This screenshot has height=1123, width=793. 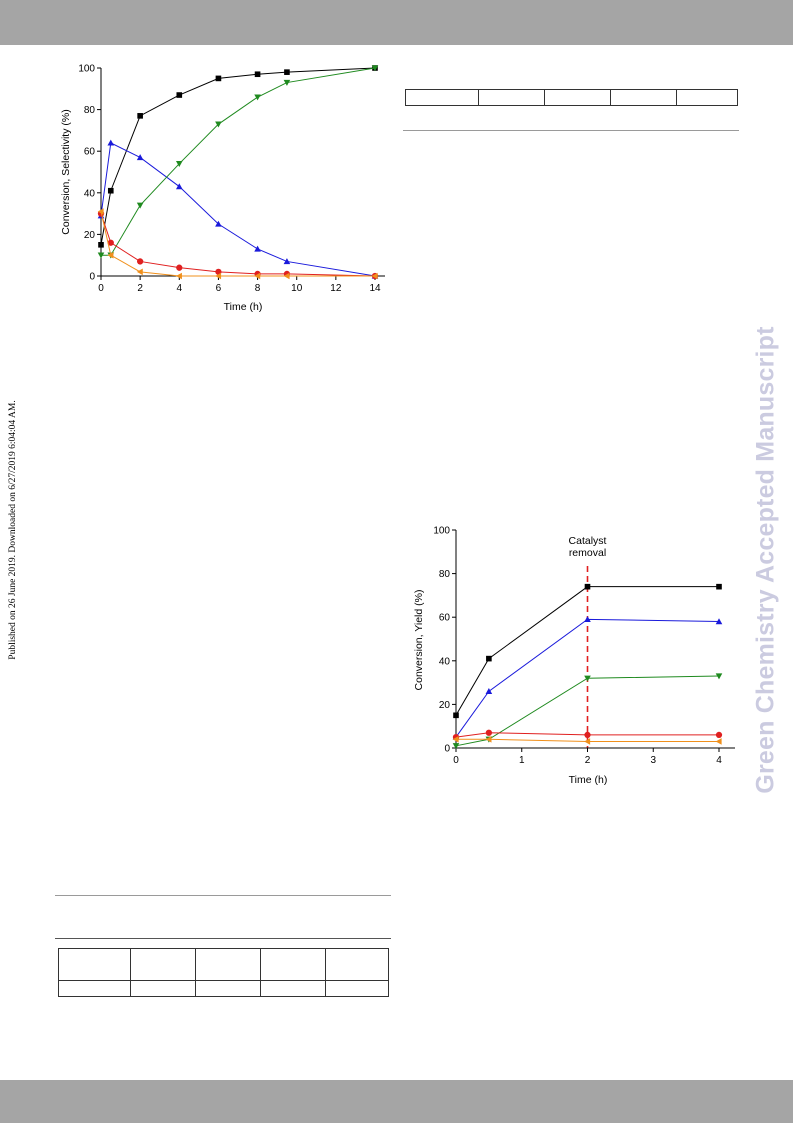 What do you see at coordinates (66, 171) in the screenshot?
I see `y-axis-label: Conversion, Selectivity (%)` at bounding box center [66, 171].